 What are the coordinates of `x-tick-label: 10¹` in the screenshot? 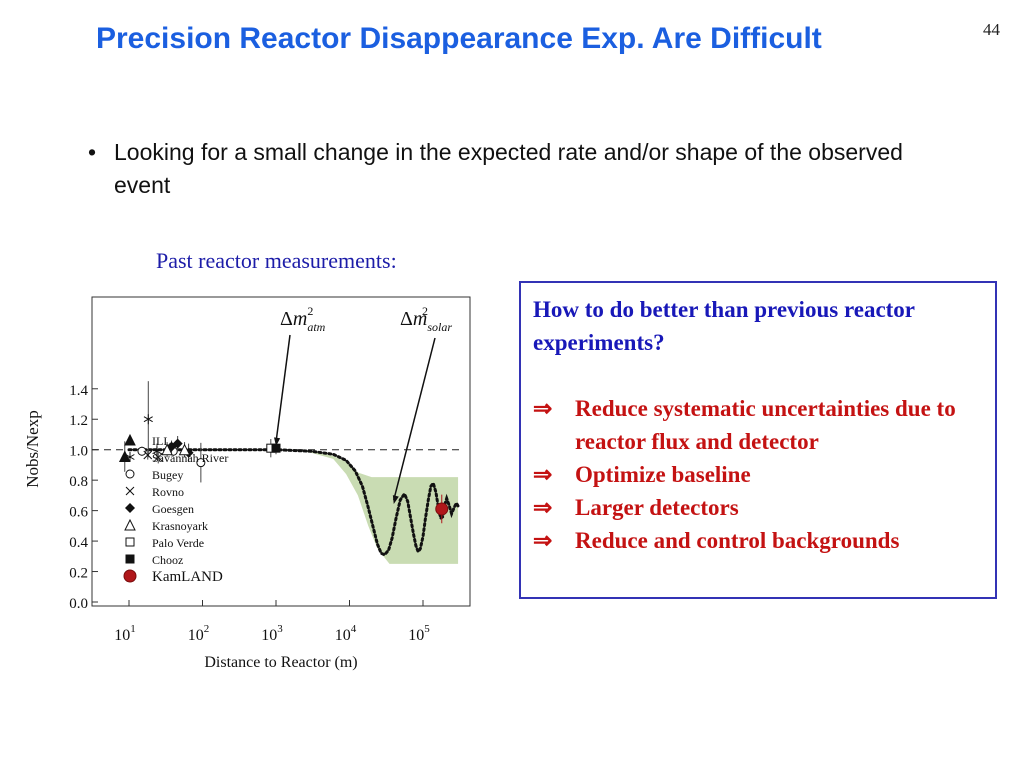 It's located at (125, 633).